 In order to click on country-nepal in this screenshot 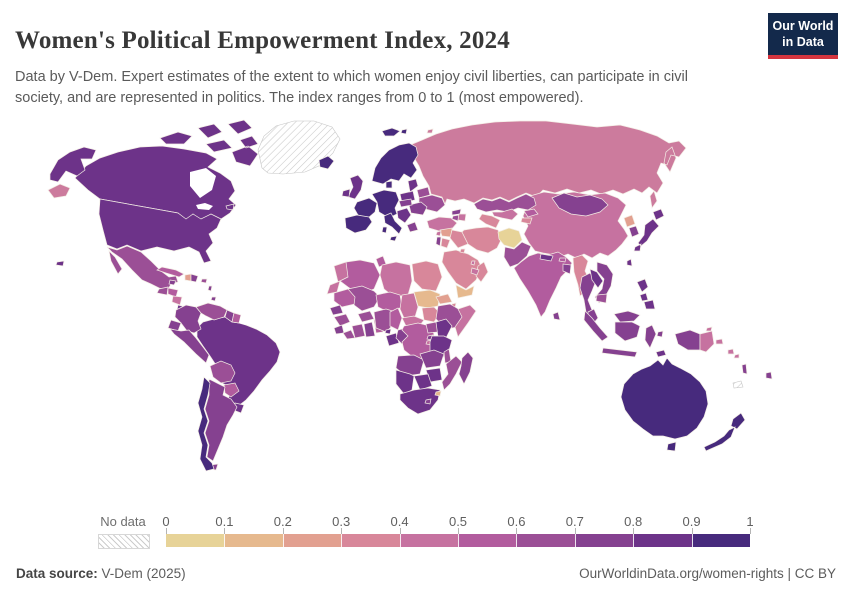, I will do `click(546, 257)`.